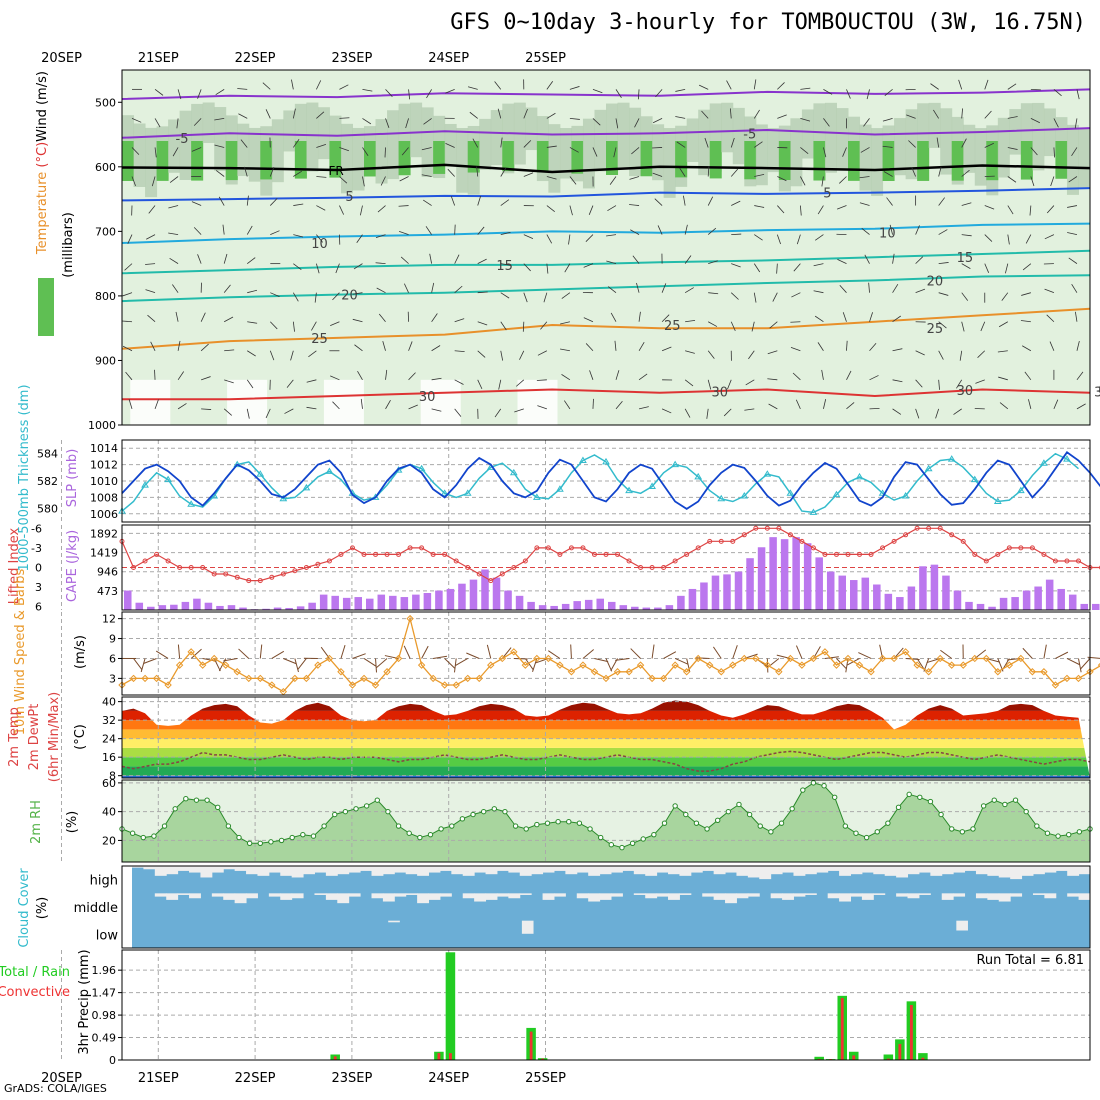 This screenshot has width=1100, height=1100. Describe the element at coordinates (24, 477) in the screenshot. I see `thickness-axis-label: 1000-500mb Thickness (dm)` at that location.